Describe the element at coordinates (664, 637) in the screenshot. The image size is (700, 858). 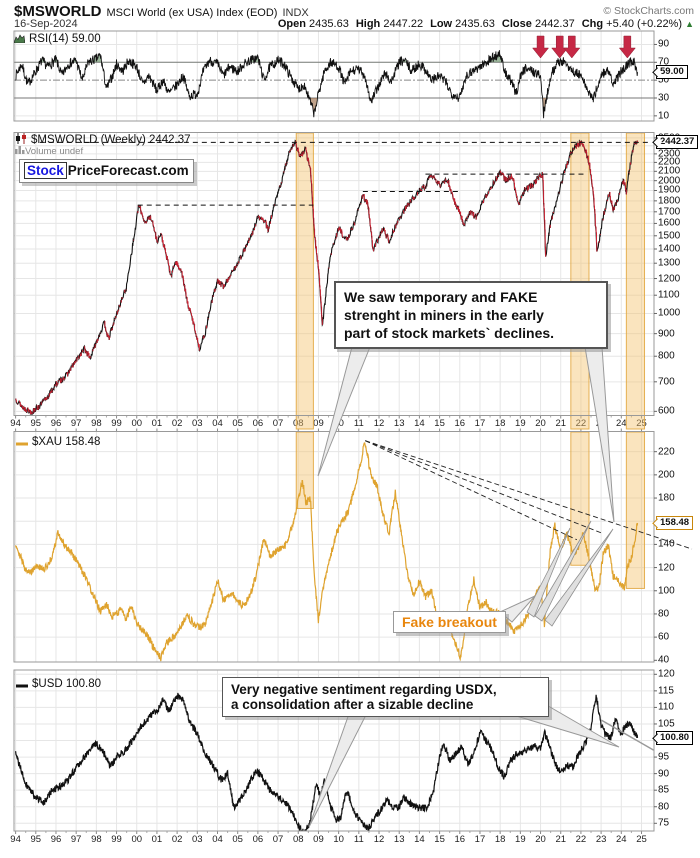
I see `axis-tick-label-xau: 60` at that location.